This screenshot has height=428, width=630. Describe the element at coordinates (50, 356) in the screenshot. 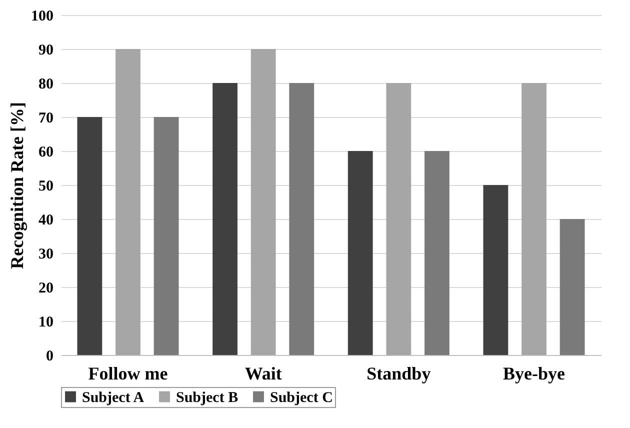

I see `y-tick-label: 0` at that location.